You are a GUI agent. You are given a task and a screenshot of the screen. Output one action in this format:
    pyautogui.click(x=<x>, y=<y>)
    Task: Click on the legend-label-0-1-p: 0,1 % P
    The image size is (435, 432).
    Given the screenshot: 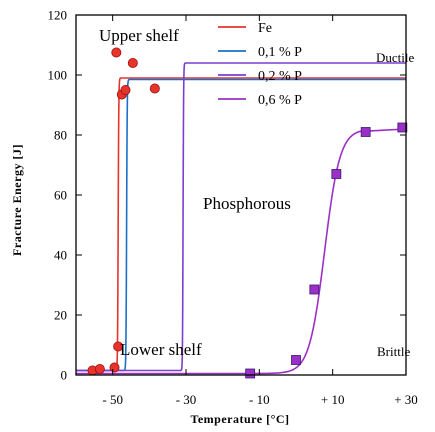 What is the action you would take?
    pyautogui.click(x=280, y=52)
    